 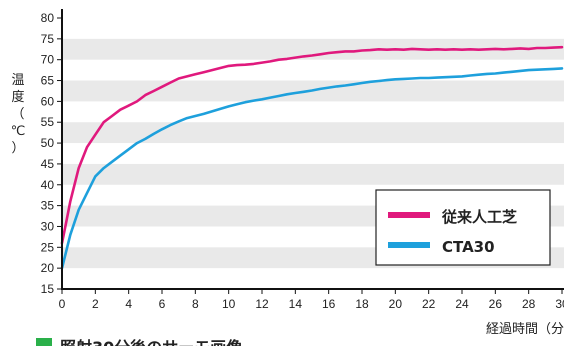 I want to click on x-tick-label: 0, so click(x=62, y=304).